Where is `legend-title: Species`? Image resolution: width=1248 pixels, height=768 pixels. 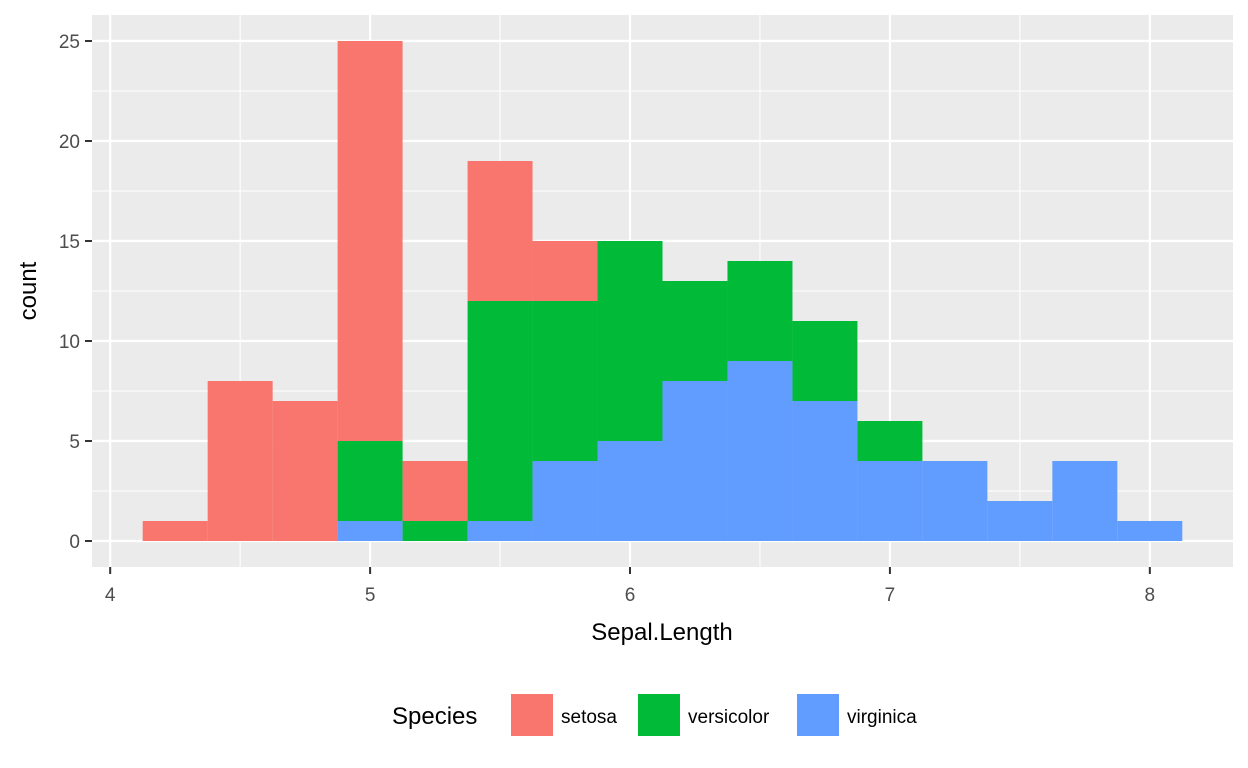 legend-title: Species is located at coordinates (434, 716).